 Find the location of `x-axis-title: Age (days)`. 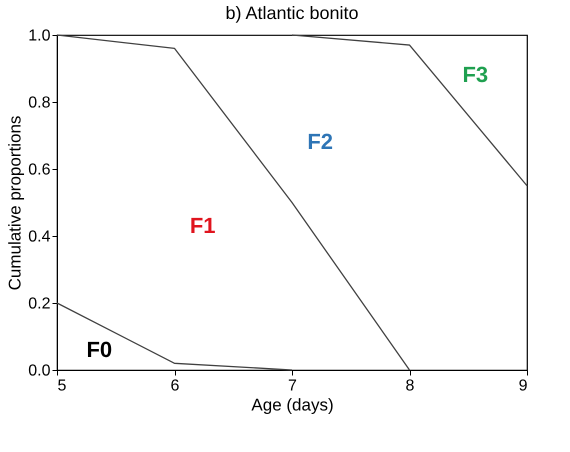

x-axis-title: Age (days) is located at coordinates (292, 405).